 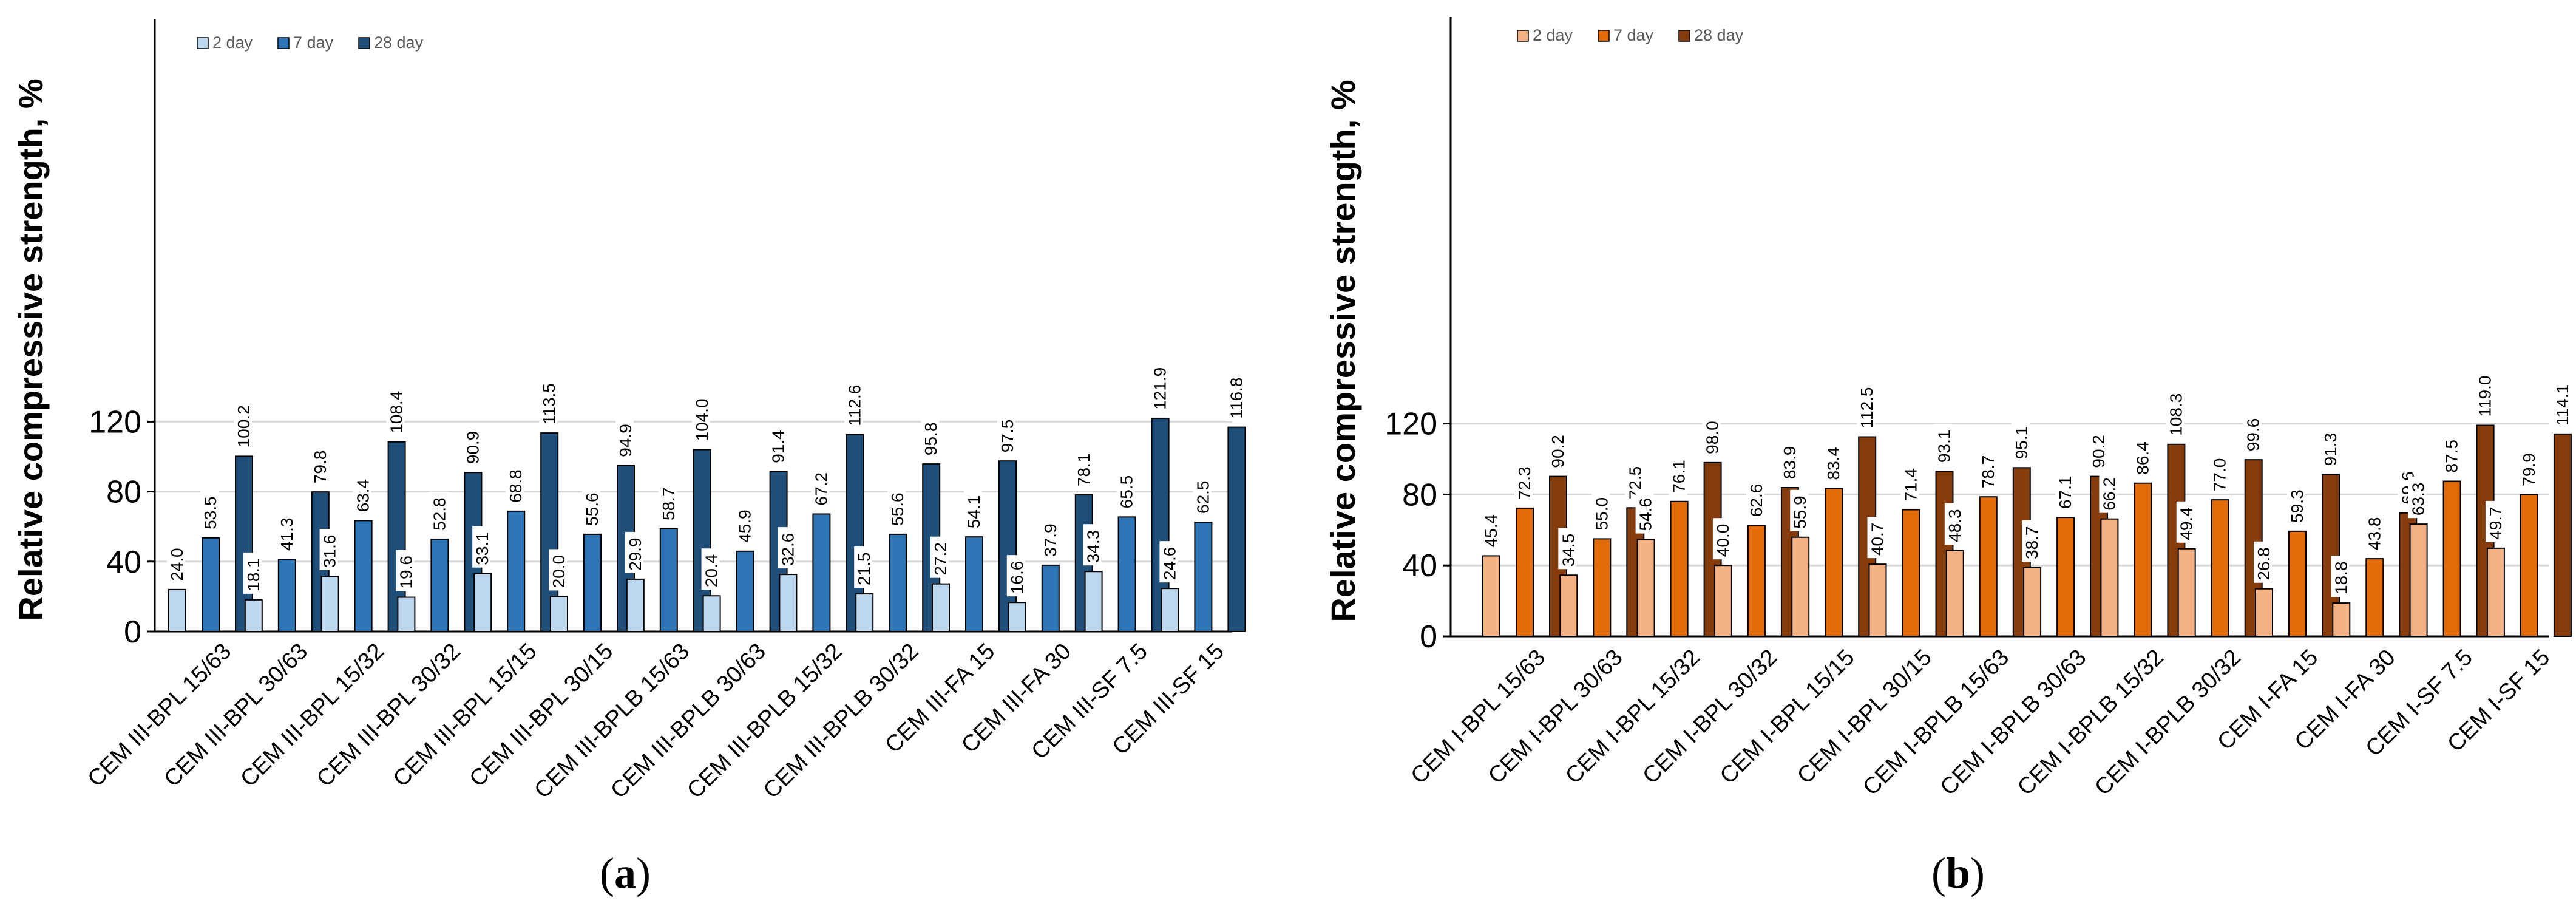 What do you see at coordinates (1958, 873) in the screenshot?
I see `panel-label-letter: b` at bounding box center [1958, 873].